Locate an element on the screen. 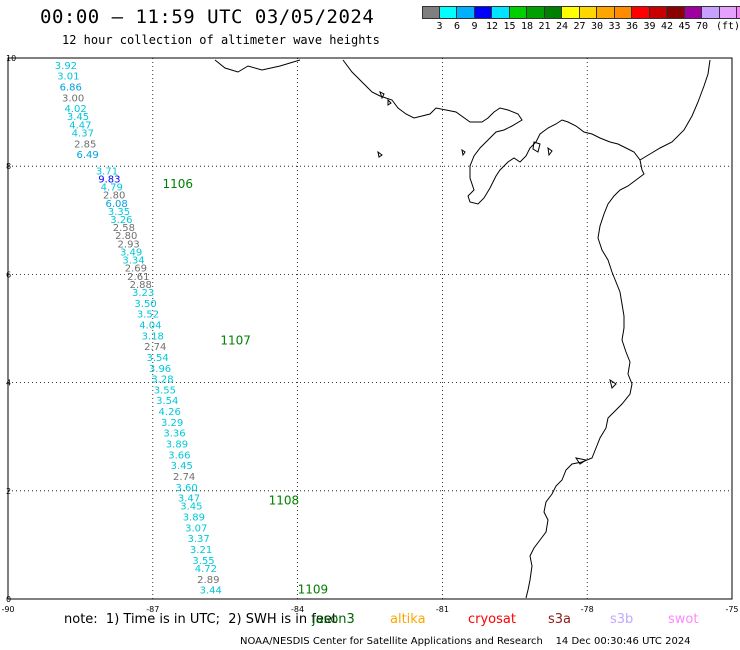 This screenshot has width=740, height=650. wave-height-value: 3.47 is located at coordinates (189, 499).